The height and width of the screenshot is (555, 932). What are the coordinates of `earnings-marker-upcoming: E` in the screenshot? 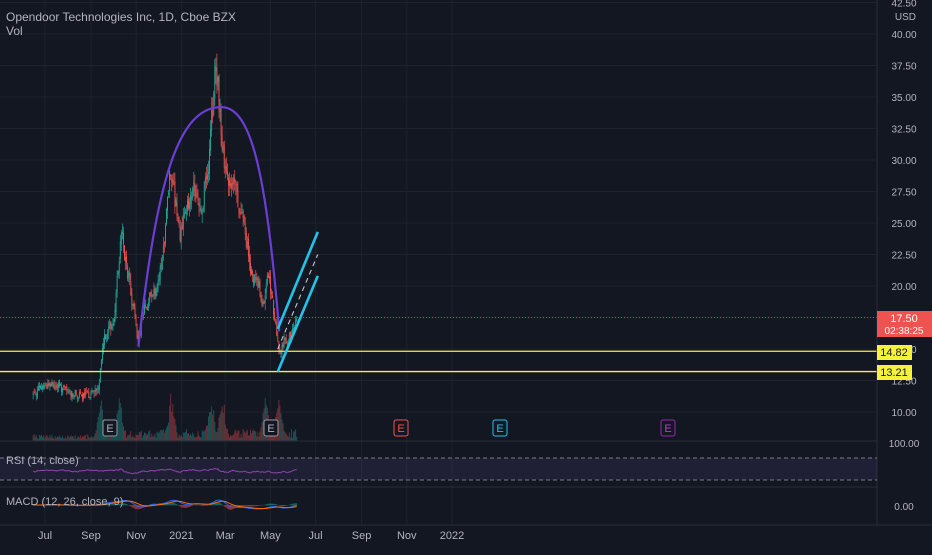 It's located at (668, 428).